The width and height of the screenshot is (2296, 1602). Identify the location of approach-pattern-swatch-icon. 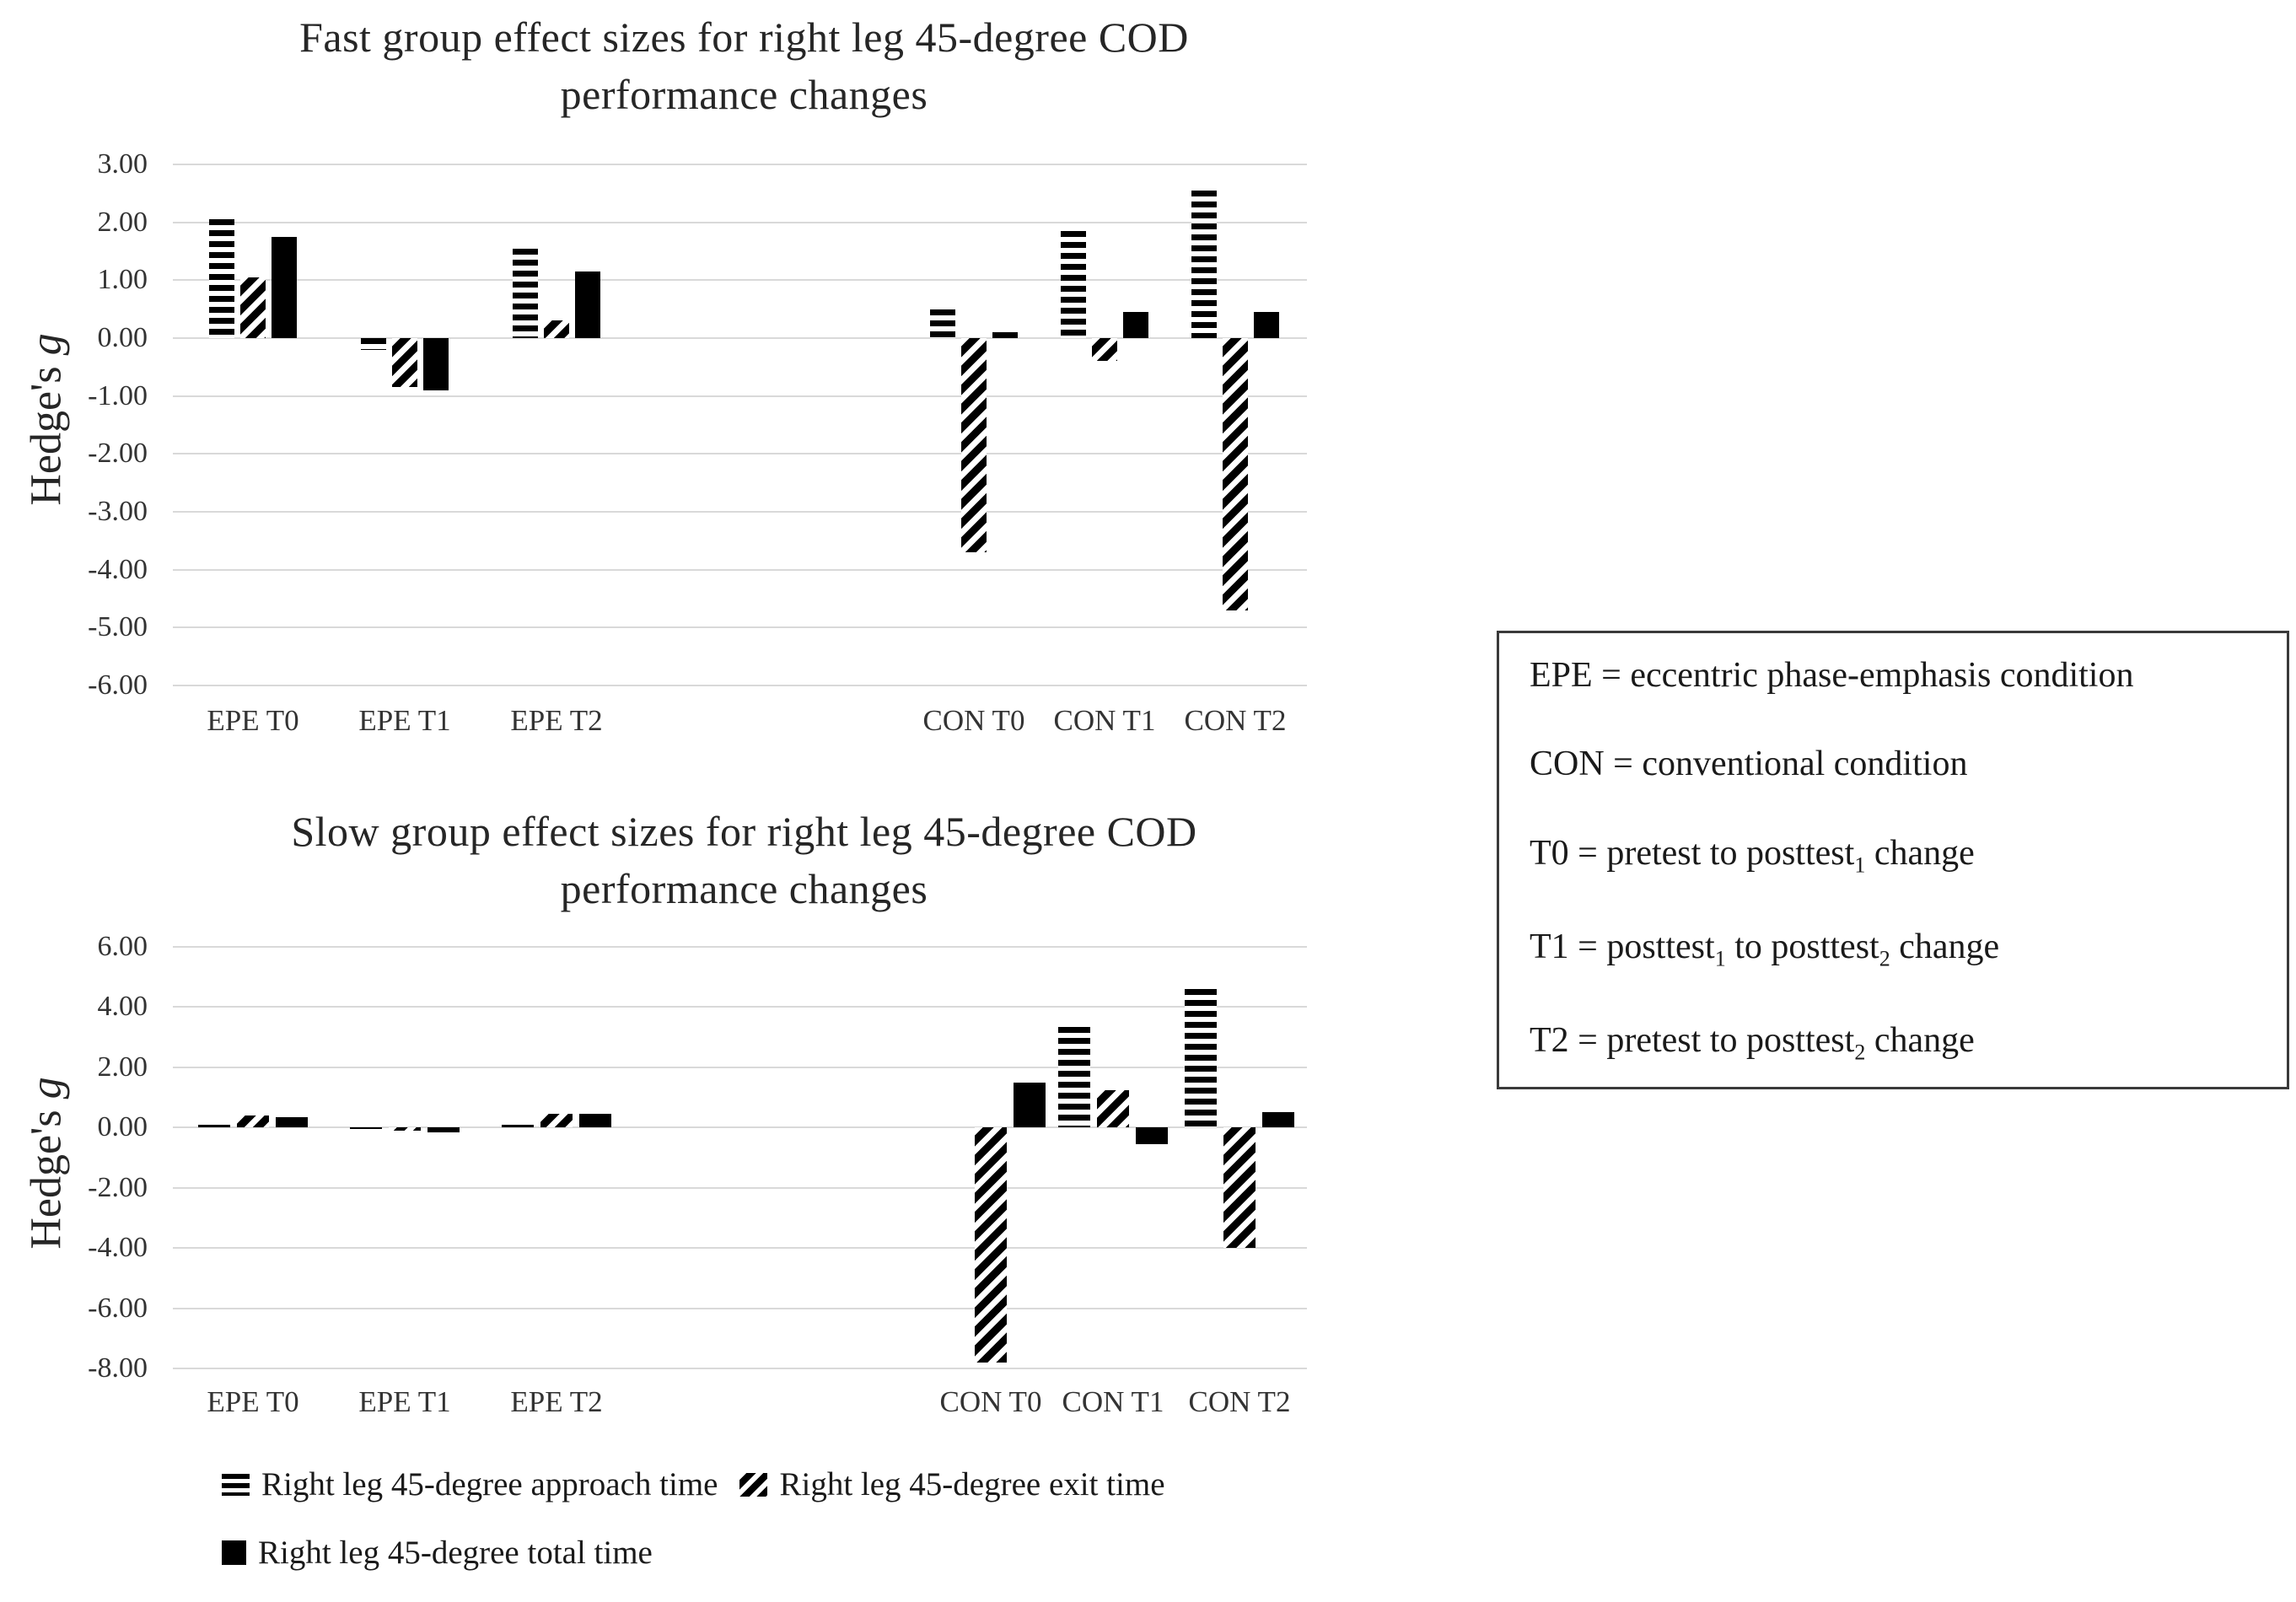
(236, 1484).